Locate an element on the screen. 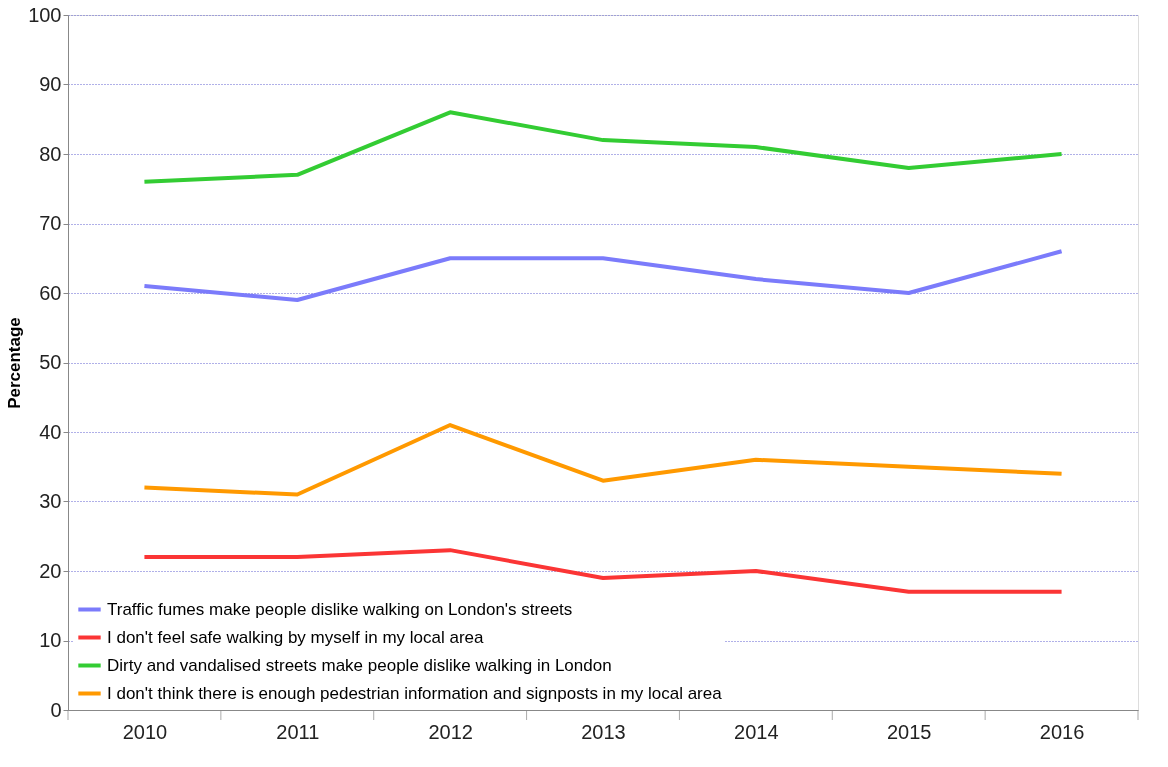  x-tick-label: 2016 is located at coordinates (1062, 731).